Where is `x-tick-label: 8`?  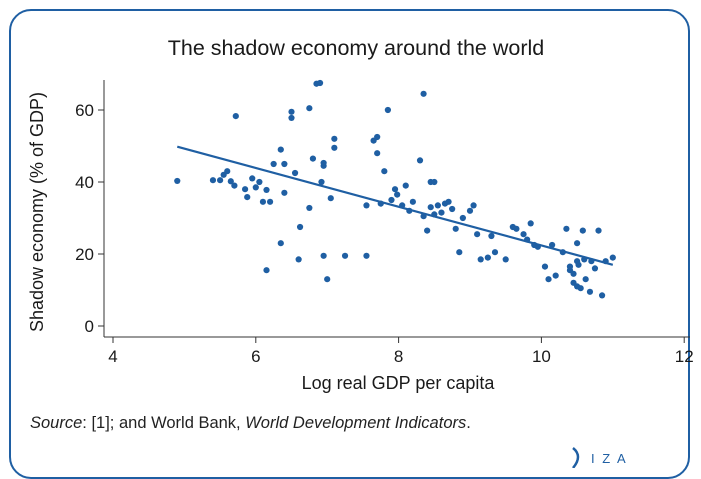 x-tick-label: 8 is located at coordinates (398, 356).